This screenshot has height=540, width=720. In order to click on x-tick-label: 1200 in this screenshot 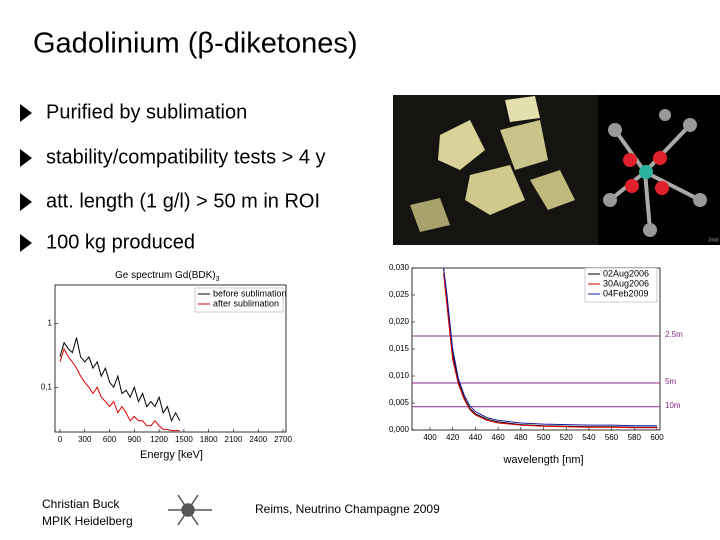, I will do `click(159, 439)`.